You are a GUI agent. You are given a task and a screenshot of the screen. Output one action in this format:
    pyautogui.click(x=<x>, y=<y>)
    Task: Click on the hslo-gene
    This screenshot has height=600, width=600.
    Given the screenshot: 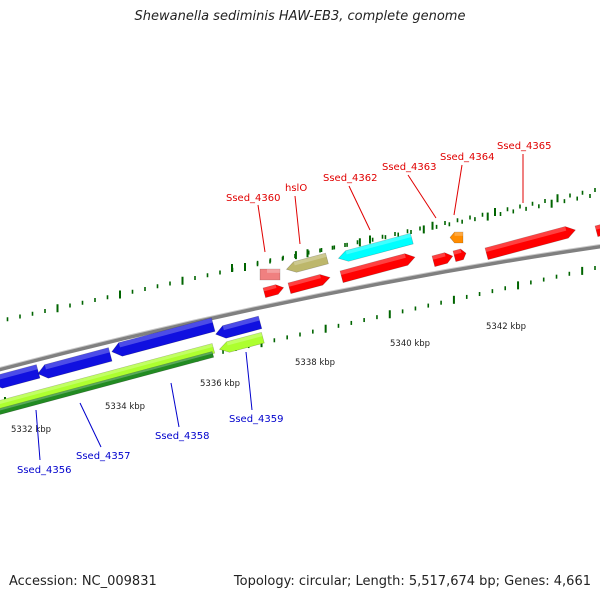 What is the action you would take?
    pyautogui.click(x=309, y=284)
    